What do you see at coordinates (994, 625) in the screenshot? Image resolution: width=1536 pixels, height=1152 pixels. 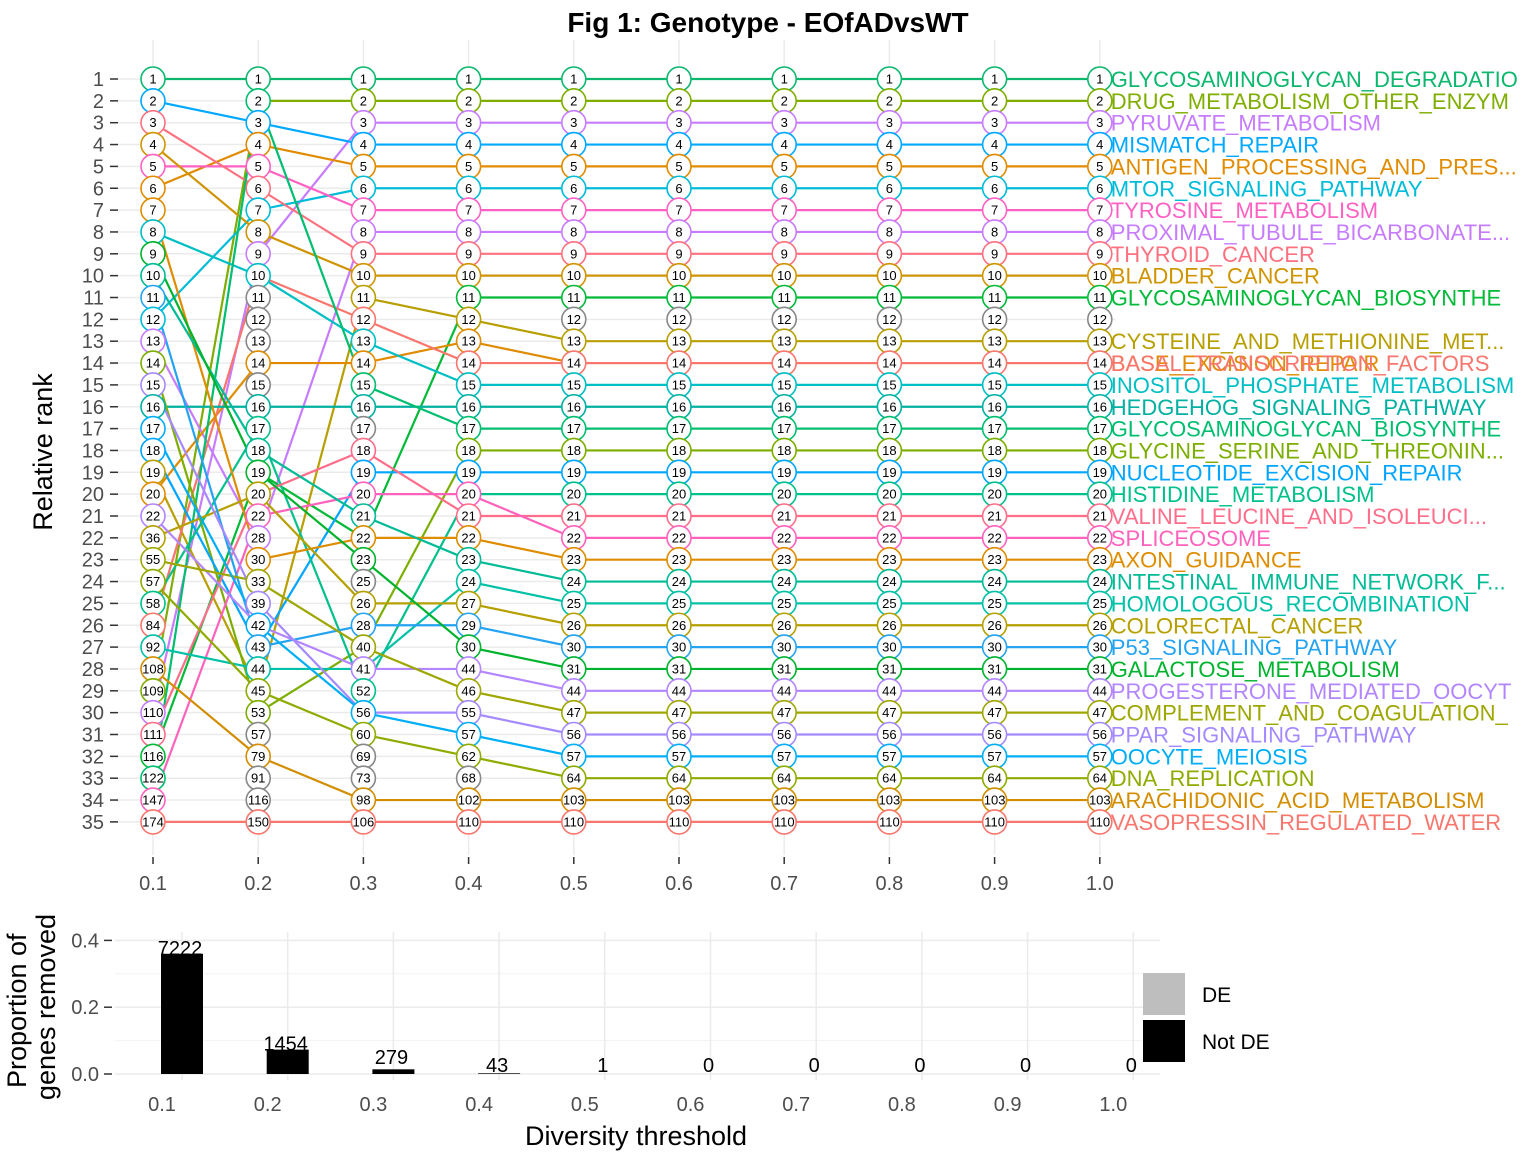 I see `rank-node-label: 26` at bounding box center [994, 625].